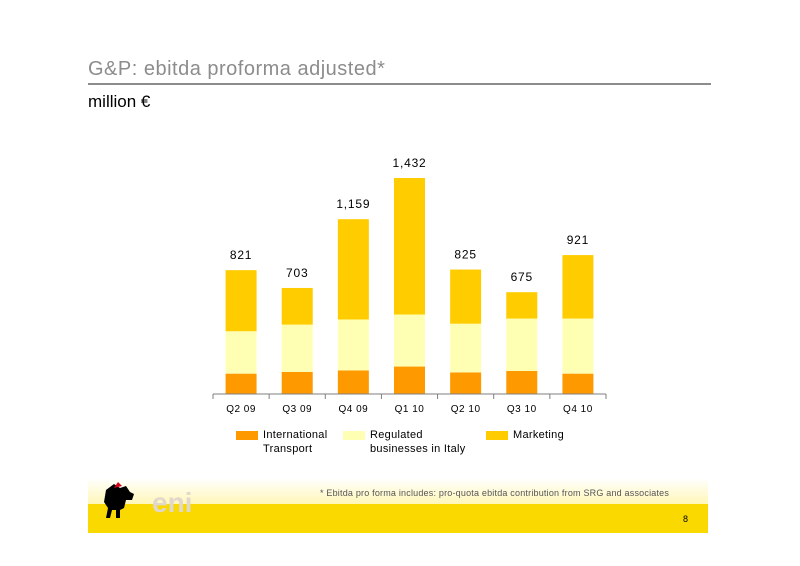 The image size is (800, 566). I want to click on footer-gradient, so click(398, 491).